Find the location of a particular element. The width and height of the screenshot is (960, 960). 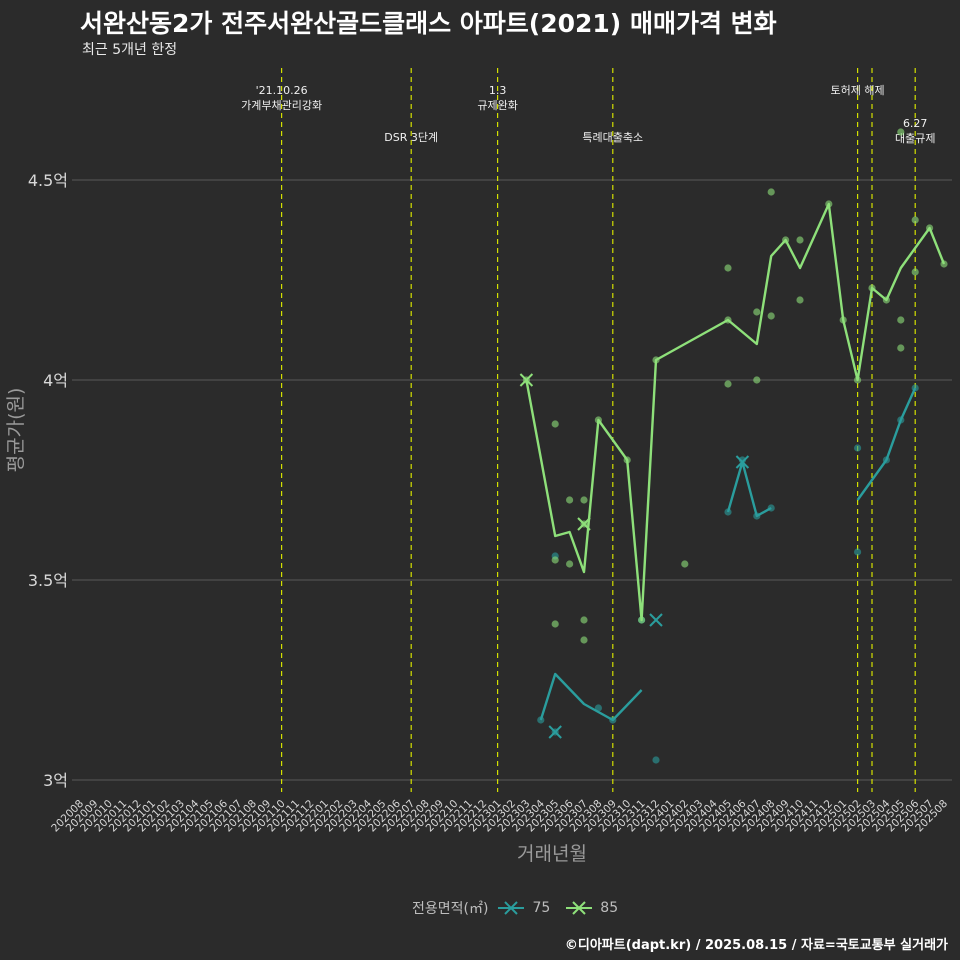

legend-title: 전용면적(㎡) is located at coordinates (450, 909).